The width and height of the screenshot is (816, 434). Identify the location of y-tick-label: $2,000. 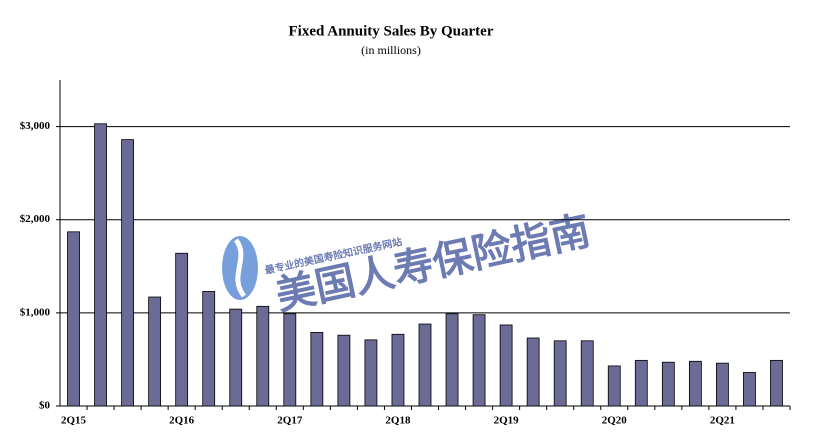
(35, 219).